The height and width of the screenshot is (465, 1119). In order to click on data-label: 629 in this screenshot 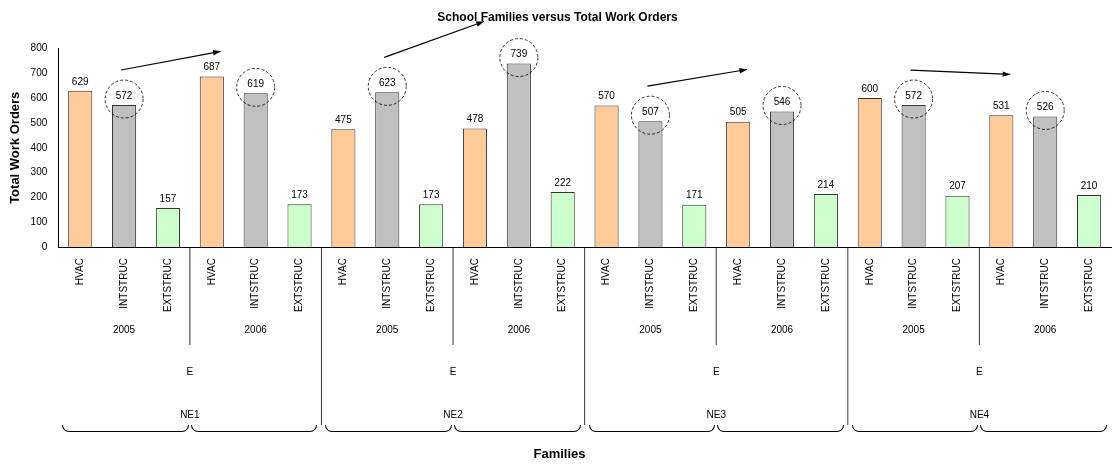, I will do `click(80, 81)`.